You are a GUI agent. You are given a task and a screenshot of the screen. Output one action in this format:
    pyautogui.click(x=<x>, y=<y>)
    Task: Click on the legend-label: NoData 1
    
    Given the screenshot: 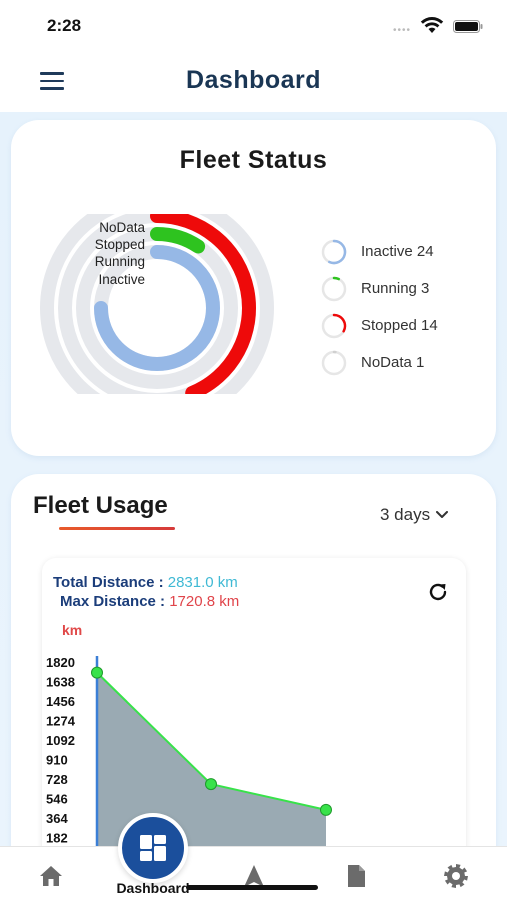 What is the action you would take?
    pyautogui.click(x=393, y=362)
    